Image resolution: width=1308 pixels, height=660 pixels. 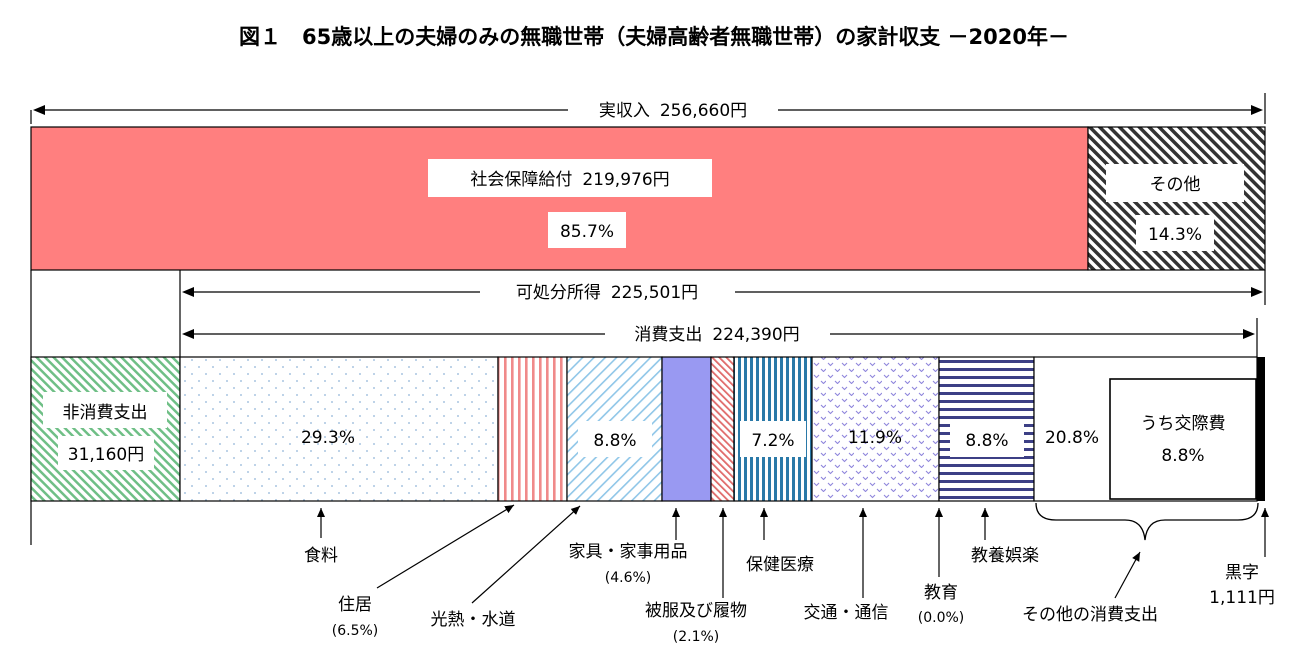 I want to click on other-income-label-box, so click(x=1175, y=183).